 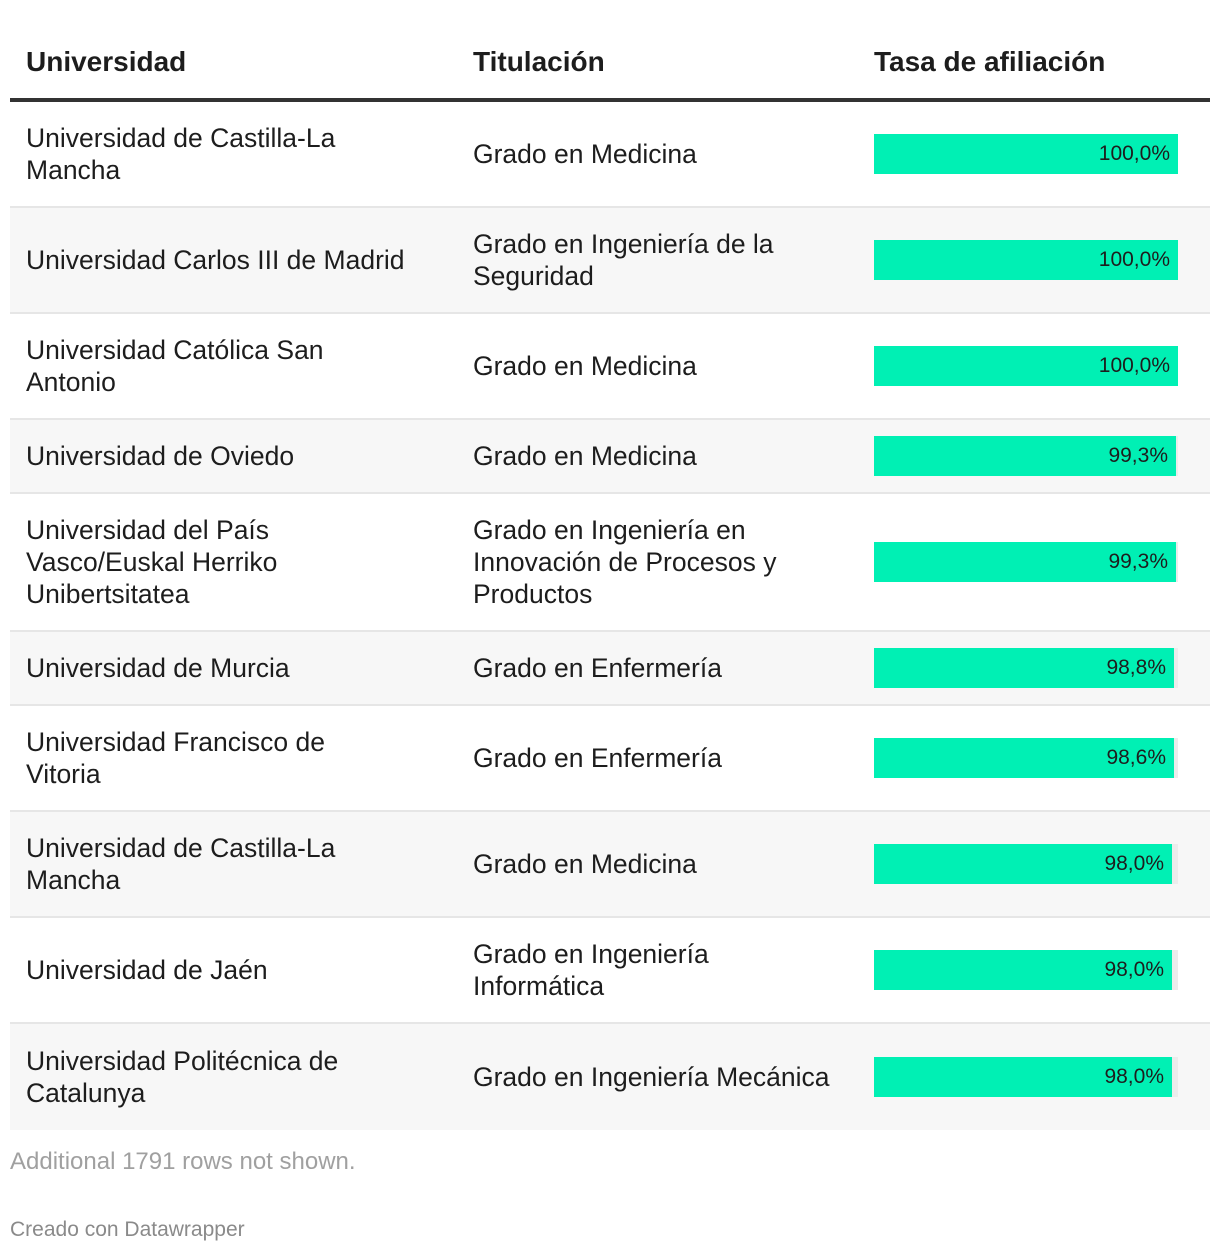 What do you see at coordinates (158, 668) in the screenshot?
I see `cell-universidad: Universidad de Murcia` at bounding box center [158, 668].